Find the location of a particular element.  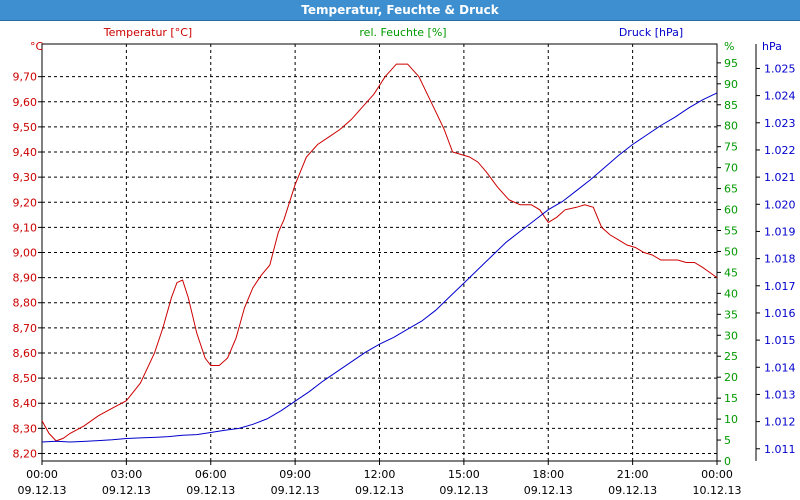

temperature-tick-label: 8,90 is located at coordinates (25, 278).